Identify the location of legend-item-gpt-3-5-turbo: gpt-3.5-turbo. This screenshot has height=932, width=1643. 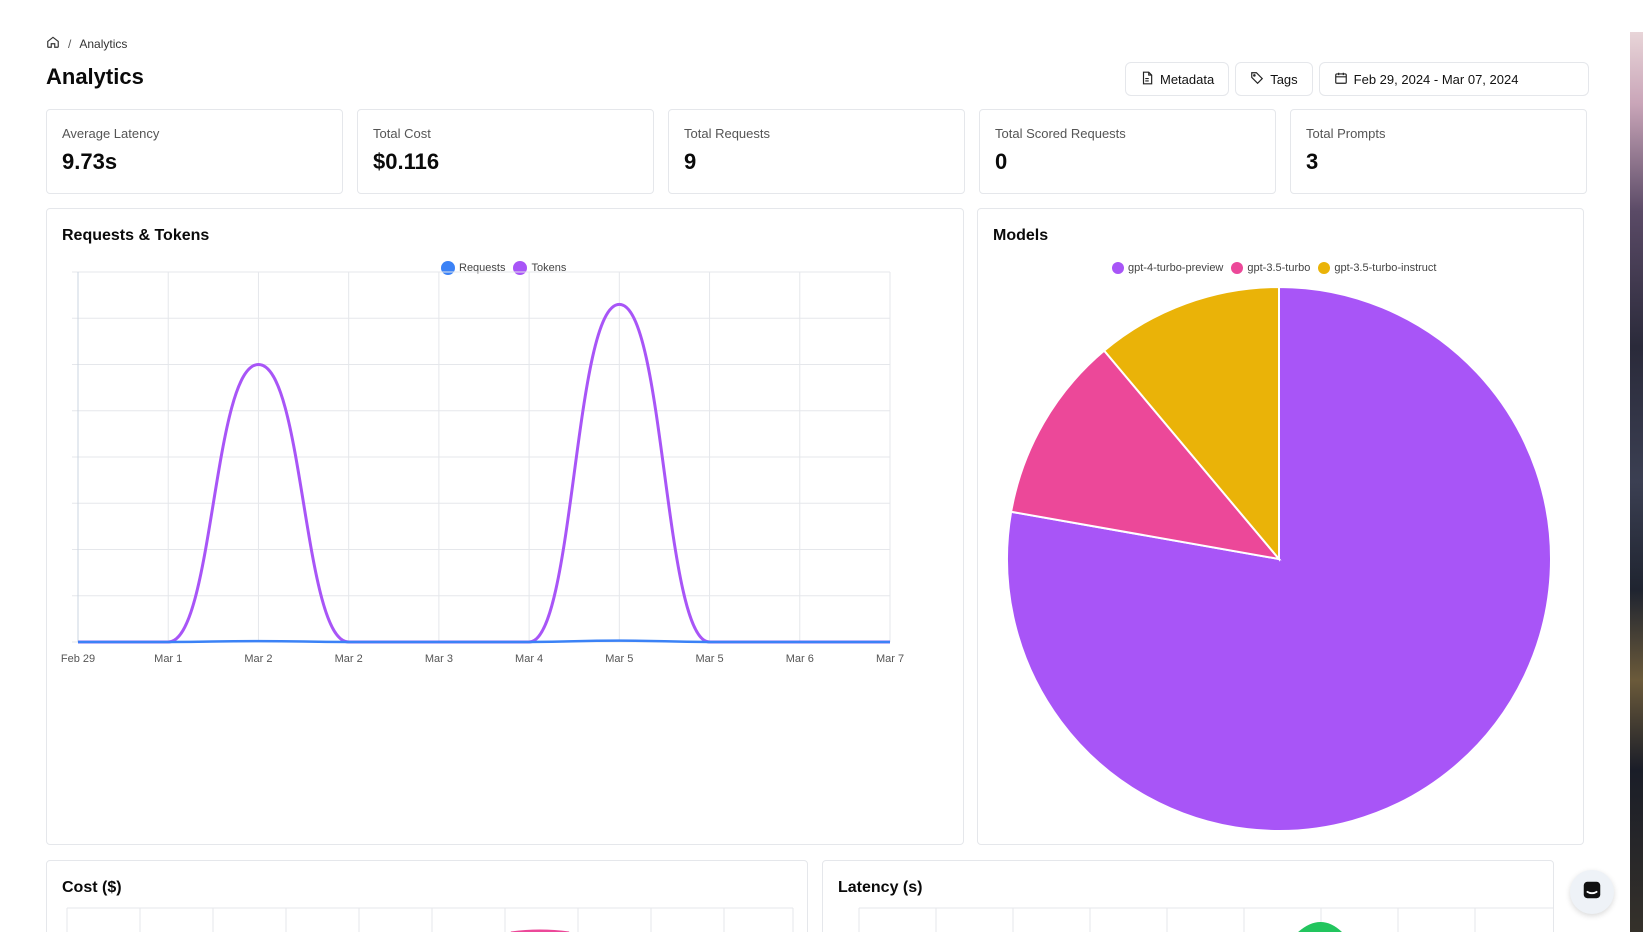
(1270, 268).